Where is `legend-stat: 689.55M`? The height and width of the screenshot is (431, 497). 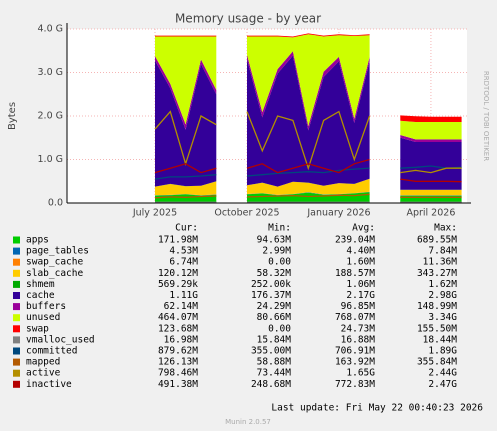 legend-stat: 689.55M is located at coordinates (437, 240).